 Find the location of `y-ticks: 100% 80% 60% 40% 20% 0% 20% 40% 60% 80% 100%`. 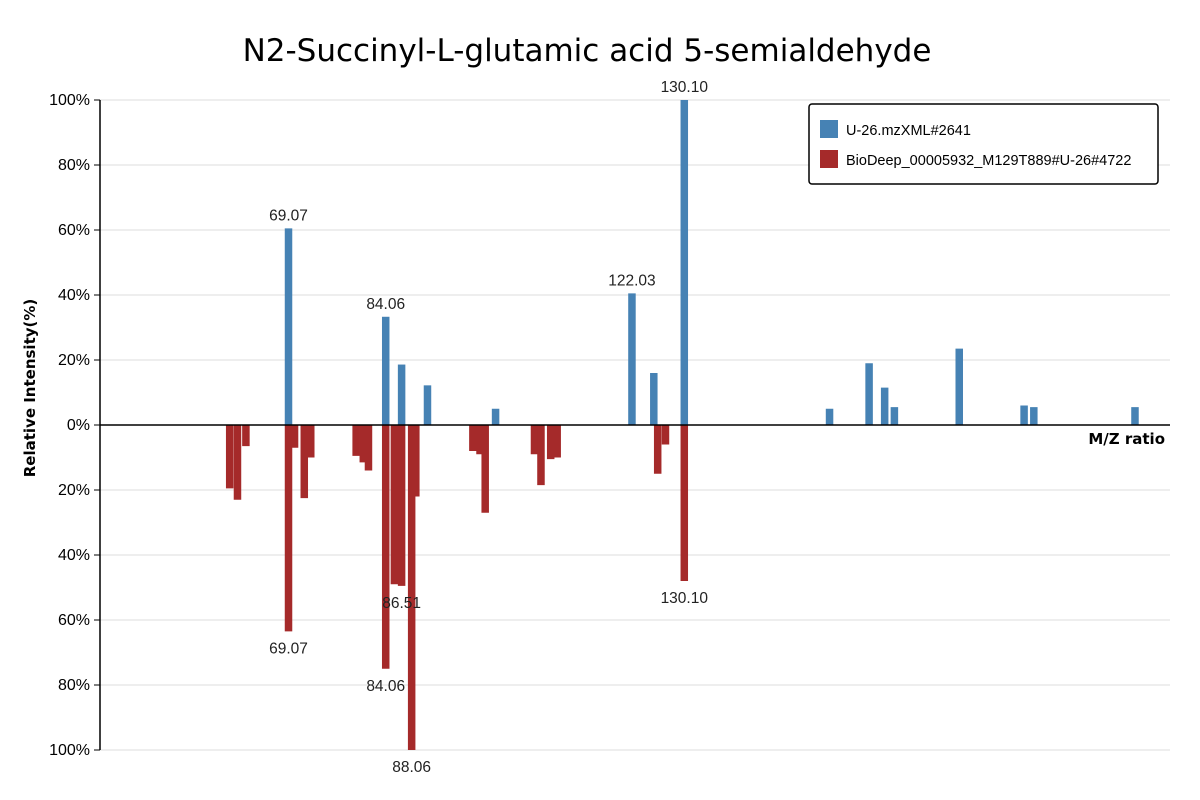

y-ticks: 100% 80% 60% 40% 20% 0% 20% 40% 60% 80% 100% is located at coordinates (74, 425).